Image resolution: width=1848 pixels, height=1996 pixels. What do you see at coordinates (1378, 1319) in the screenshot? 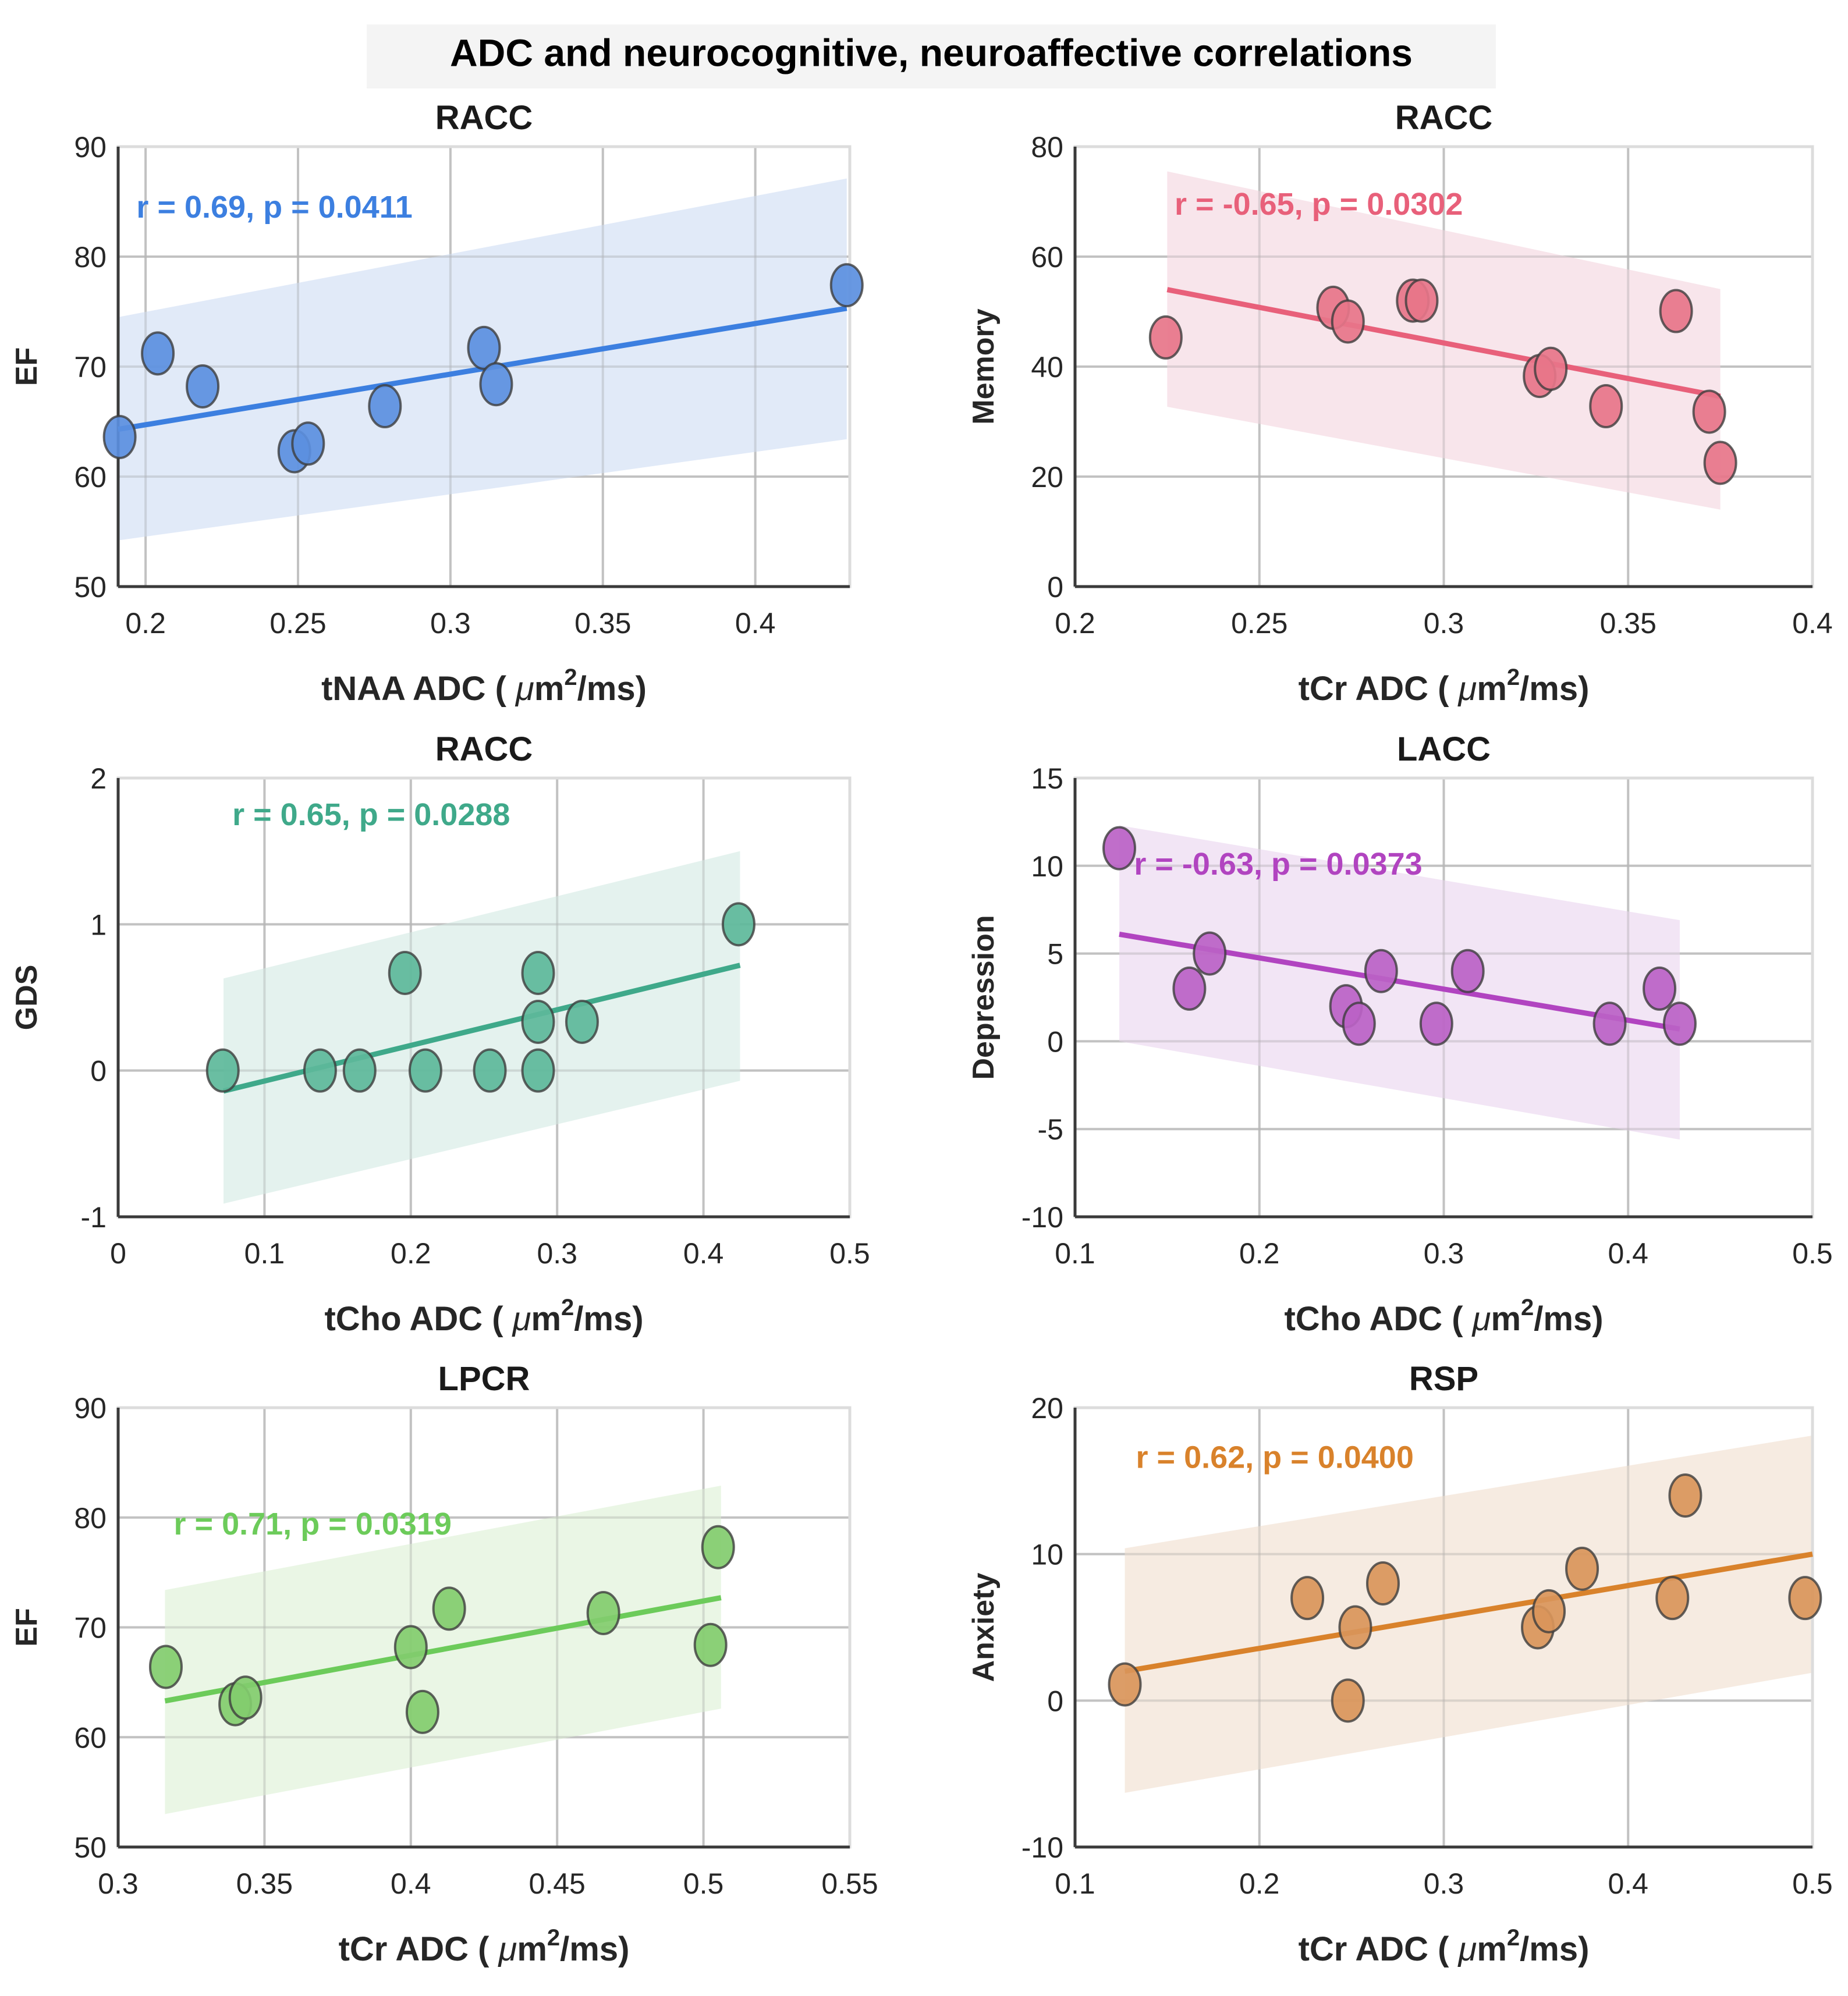
I see `x-axis-label-prefix: tCho ADC (` at bounding box center [1378, 1319].